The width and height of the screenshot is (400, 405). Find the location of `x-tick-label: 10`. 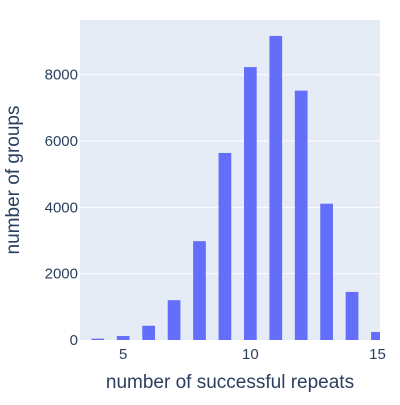

x-tick-label: 10 is located at coordinates (250, 354).